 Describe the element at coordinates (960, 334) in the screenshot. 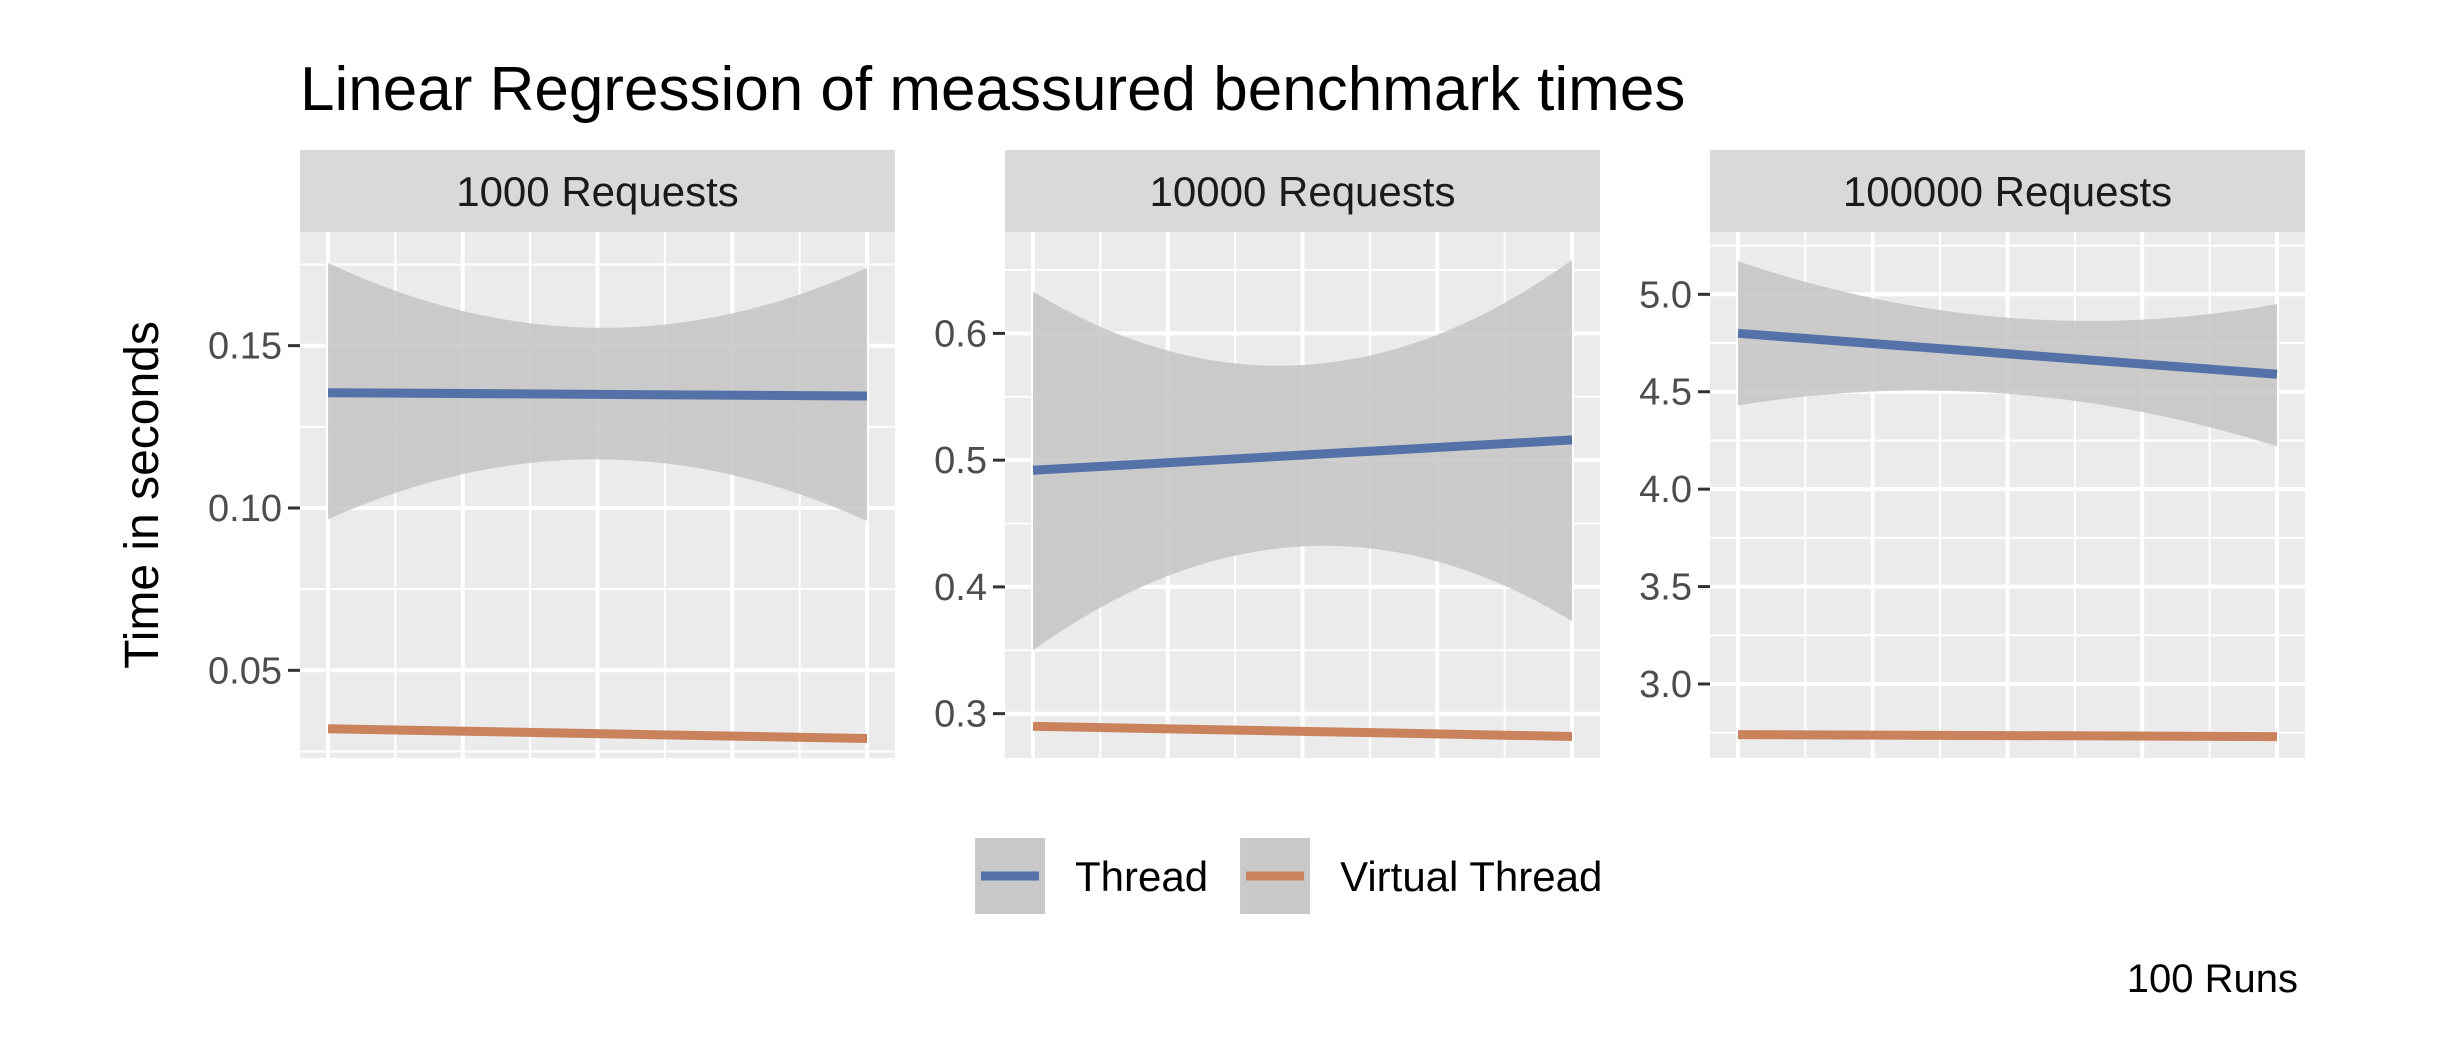

I see `y-tick-label: 0.6` at that location.